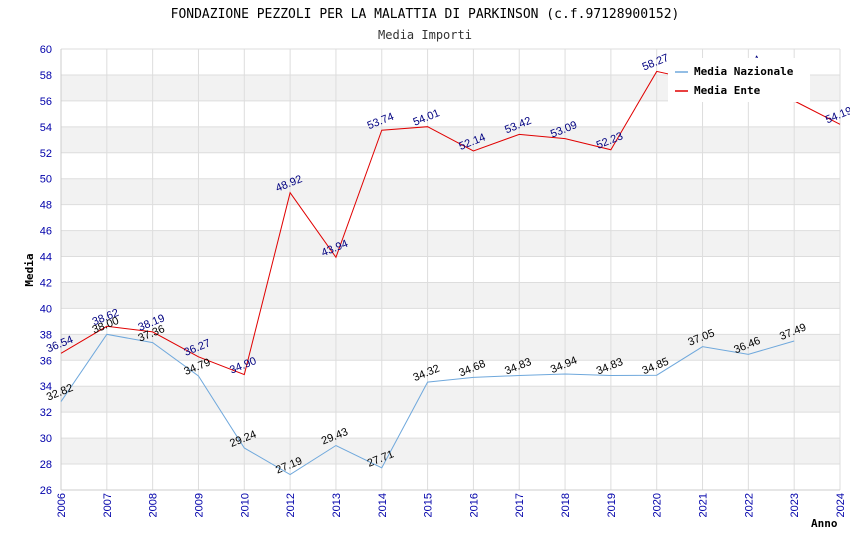 The width and height of the screenshot is (850, 550). What do you see at coordinates (46, 491) in the screenshot?
I see `y-tick-label: 26` at bounding box center [46, 491].